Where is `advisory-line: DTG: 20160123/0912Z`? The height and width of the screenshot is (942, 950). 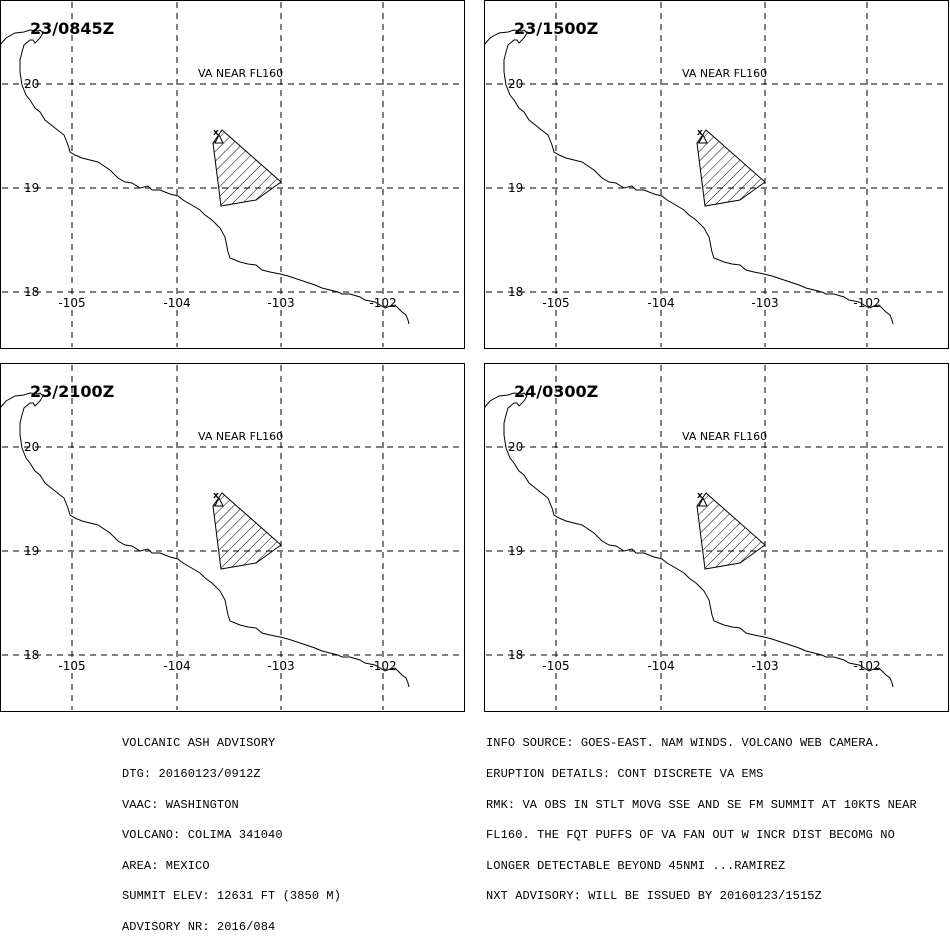
advisory-line: DTG: 20160123/0912Z is located at coordinates (191, 774).